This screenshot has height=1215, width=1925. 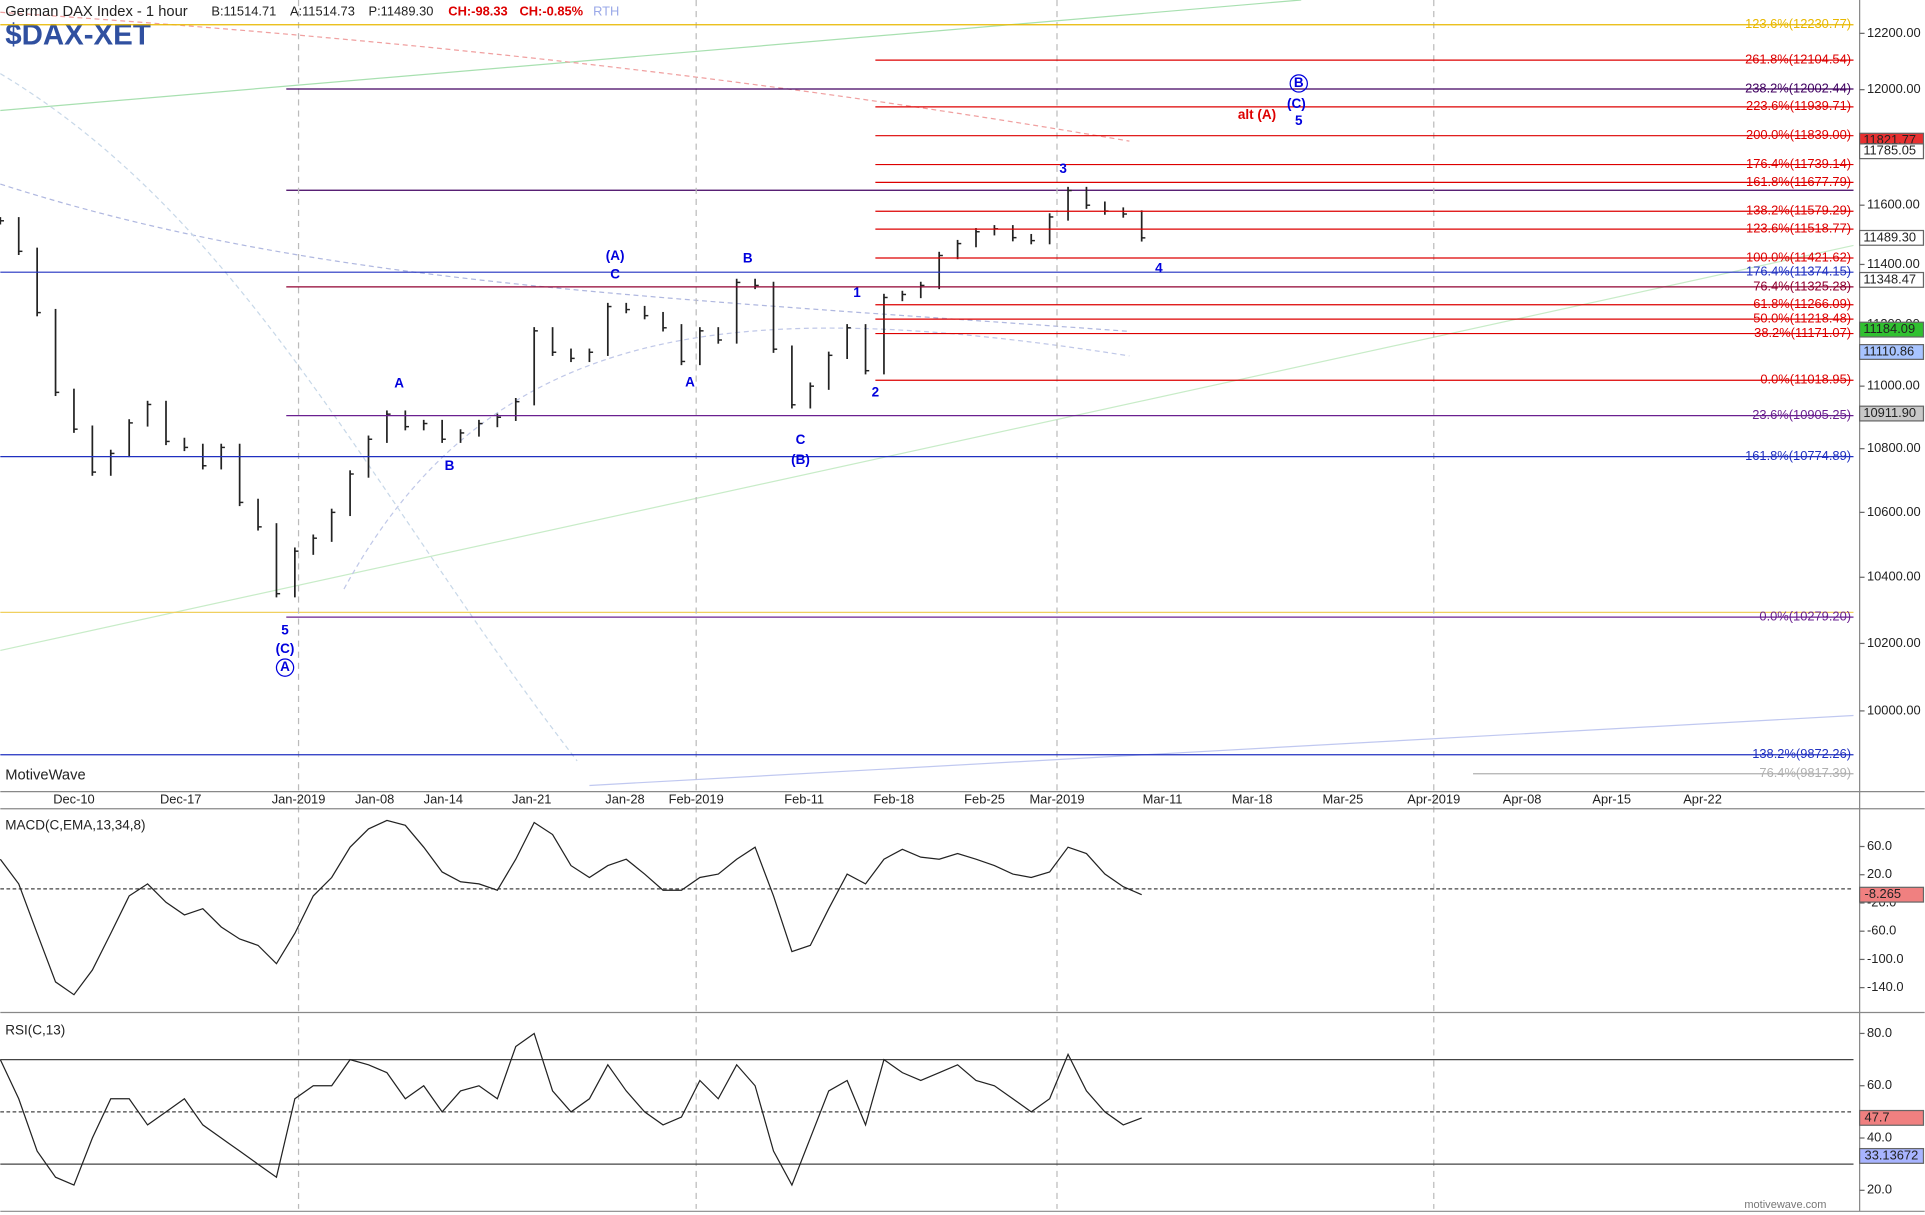 I want to click on instrument-title: German DAX Index - 1 hour, so click(x=96, y=12).